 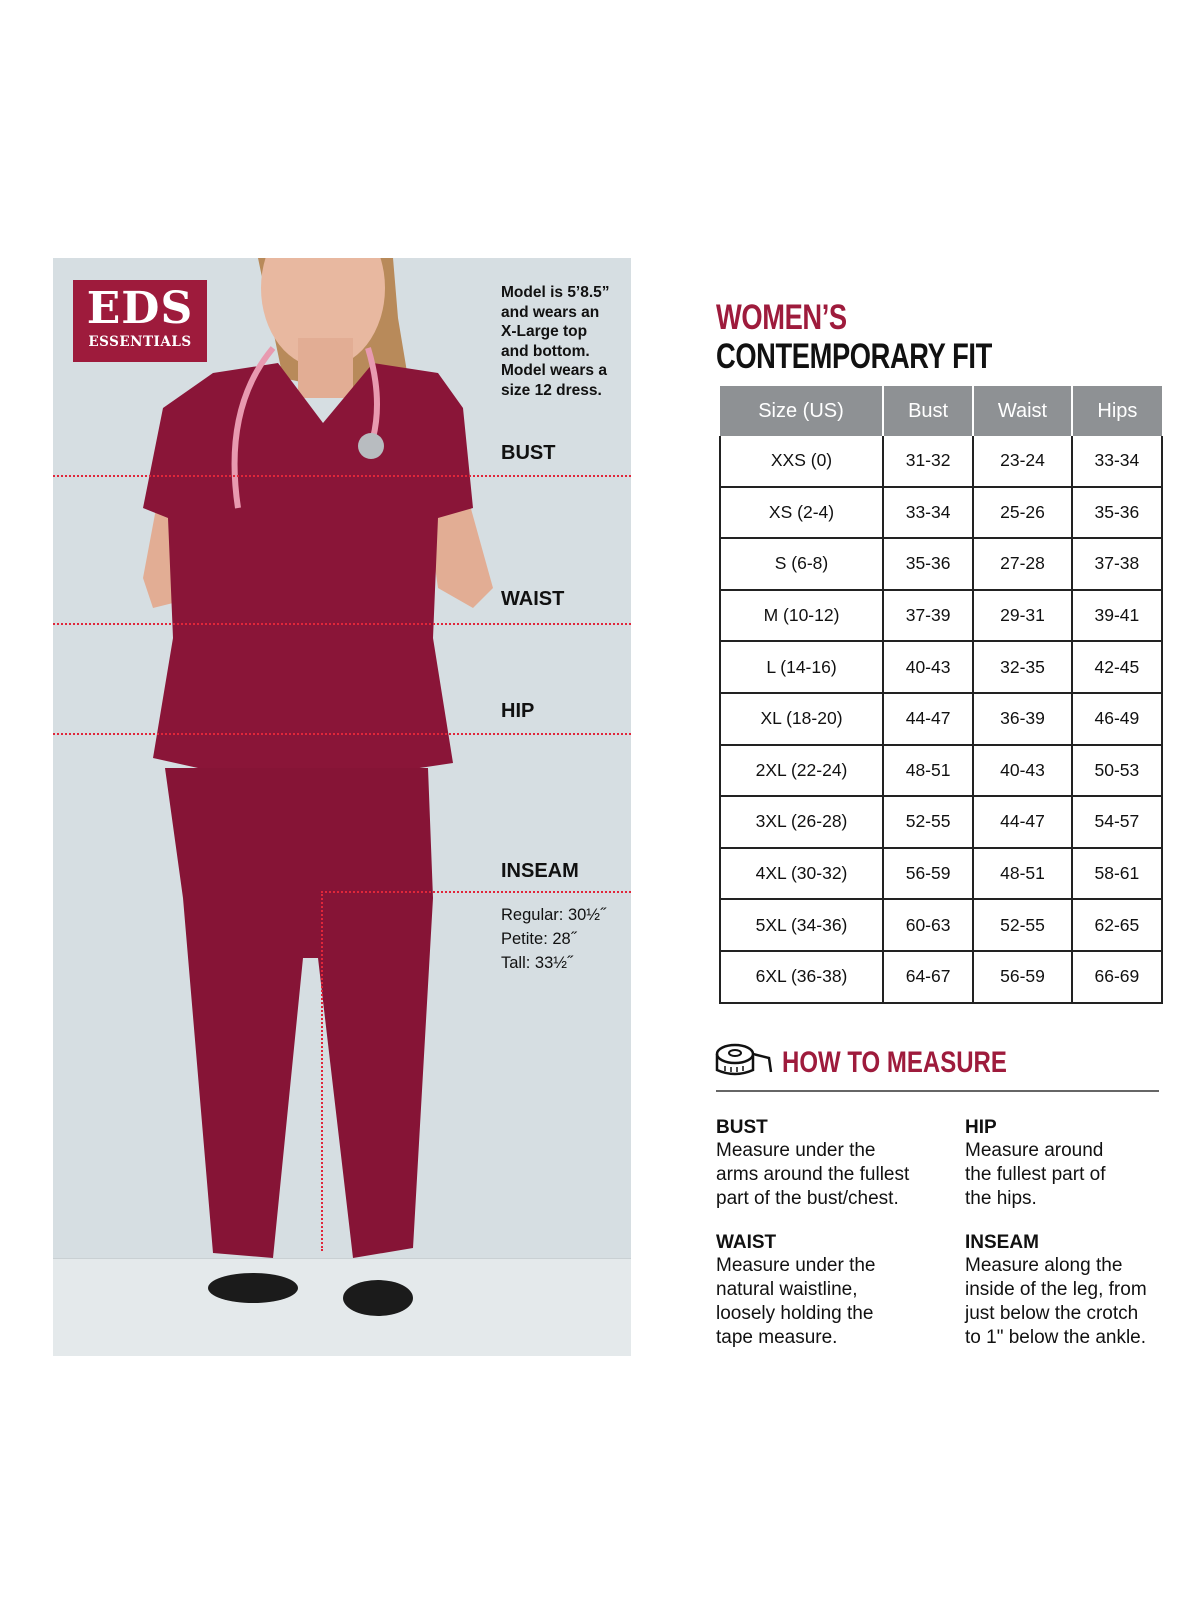 I want to click on table-row: XS (2-4) 33-34 25-26 35-36, so click(x=941, y=513).